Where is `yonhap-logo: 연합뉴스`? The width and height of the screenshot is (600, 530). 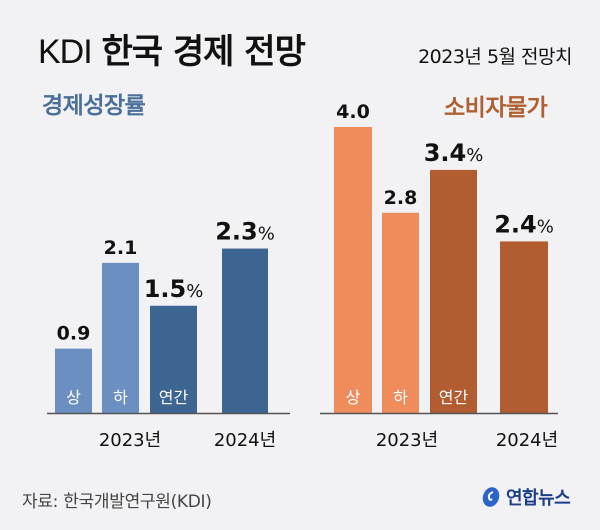 yonhap-logo: 연합뉴스 is located at coordinates (525, 497).